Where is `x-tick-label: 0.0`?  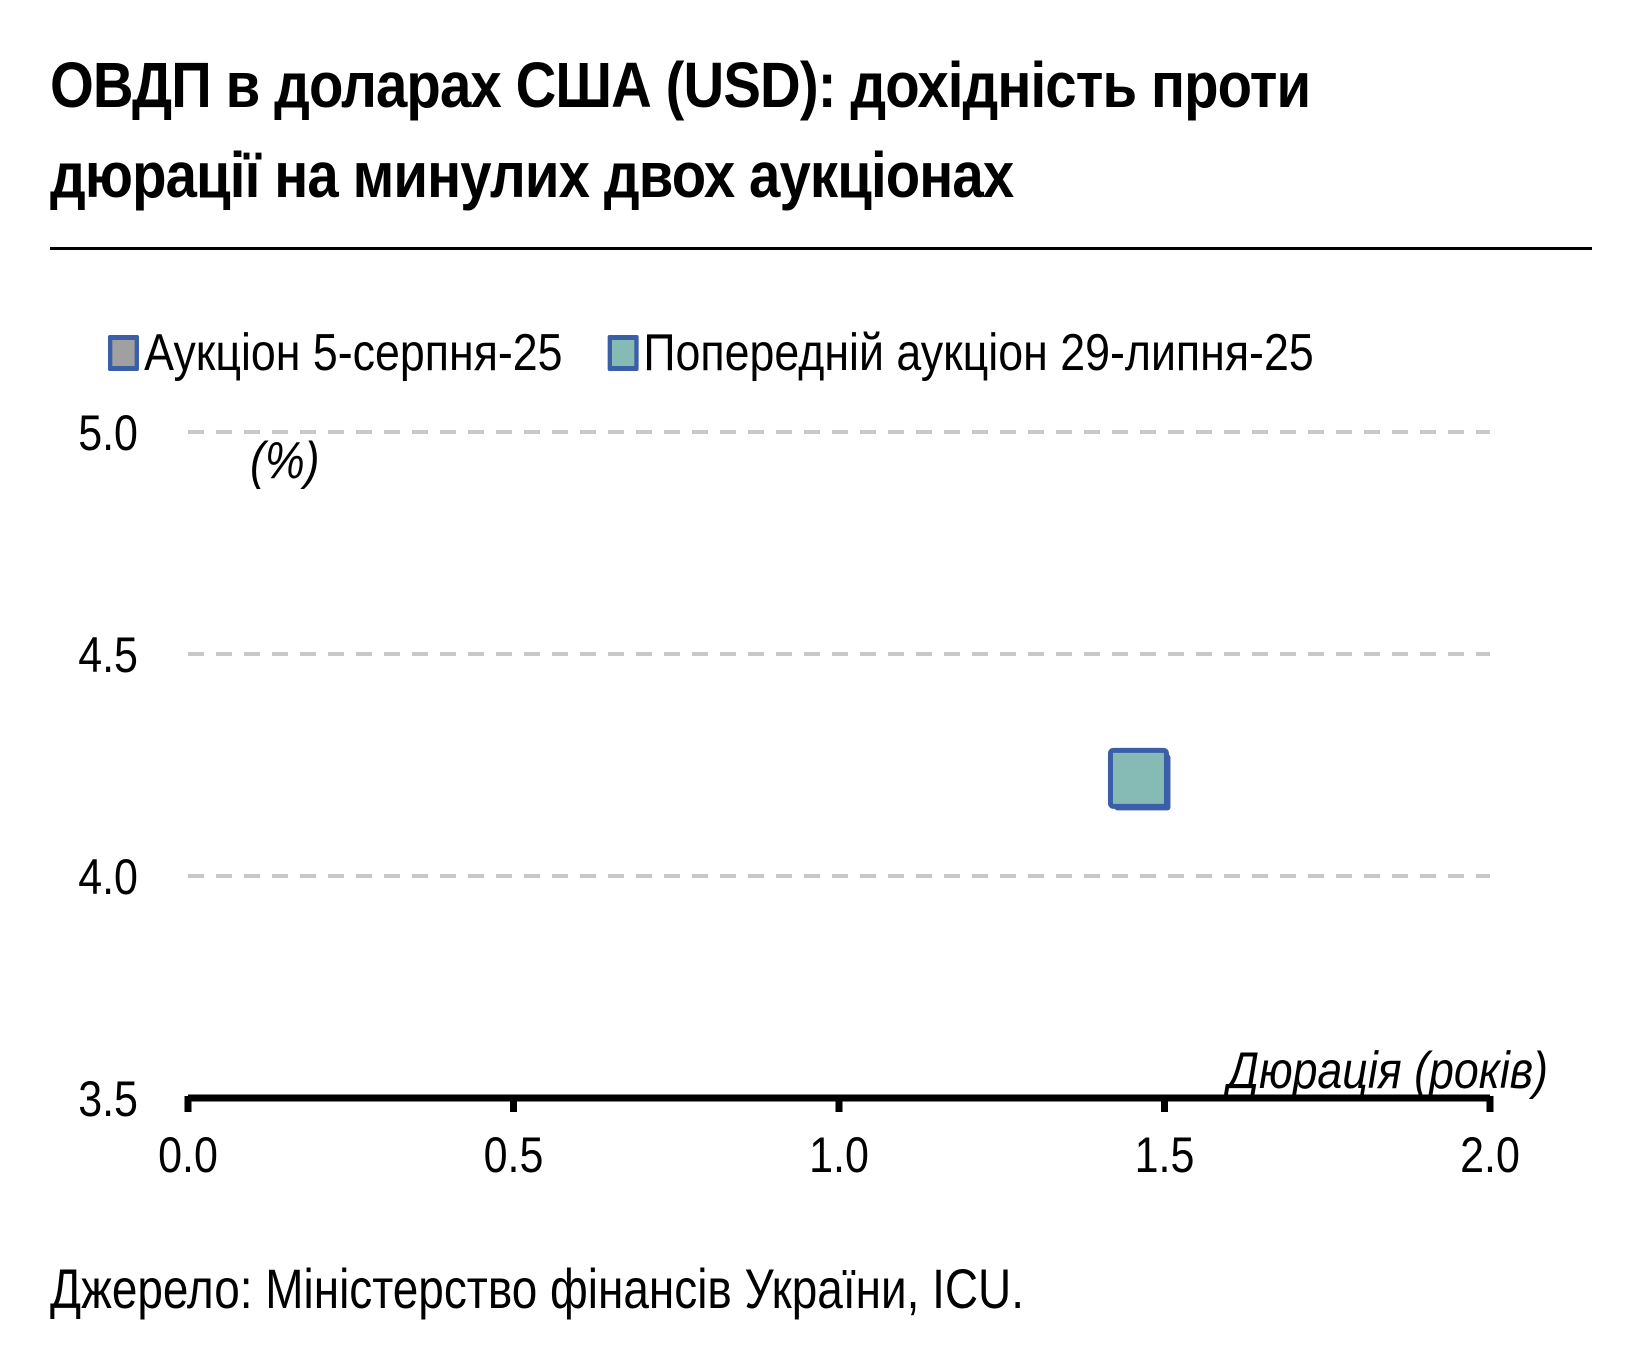 x-tick-label: 0.0 is located at coordinates (188, 1155).